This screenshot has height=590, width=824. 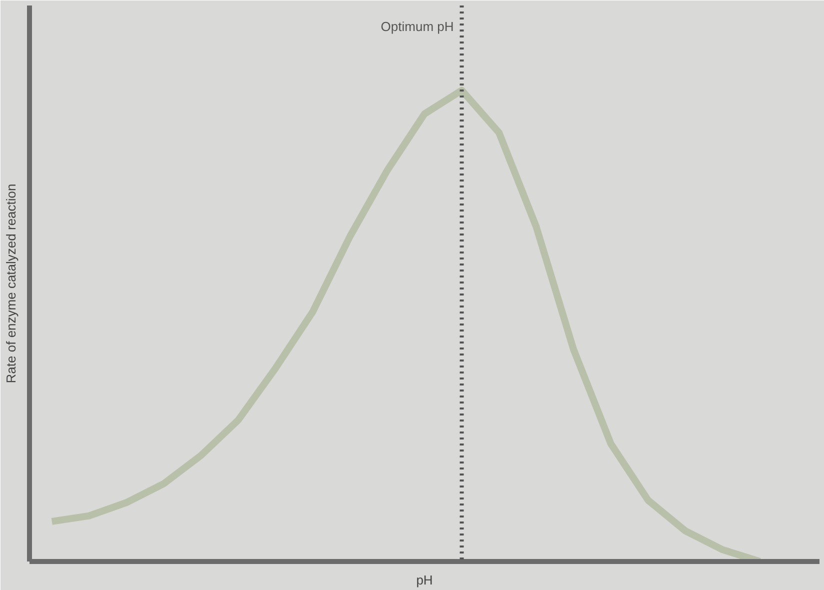 What do you see at coordinates (11, 284) in the screenshot?
I see `y-axis-title: Rate of enzyme catalyzed reaction` at bounding box center [11, 284].